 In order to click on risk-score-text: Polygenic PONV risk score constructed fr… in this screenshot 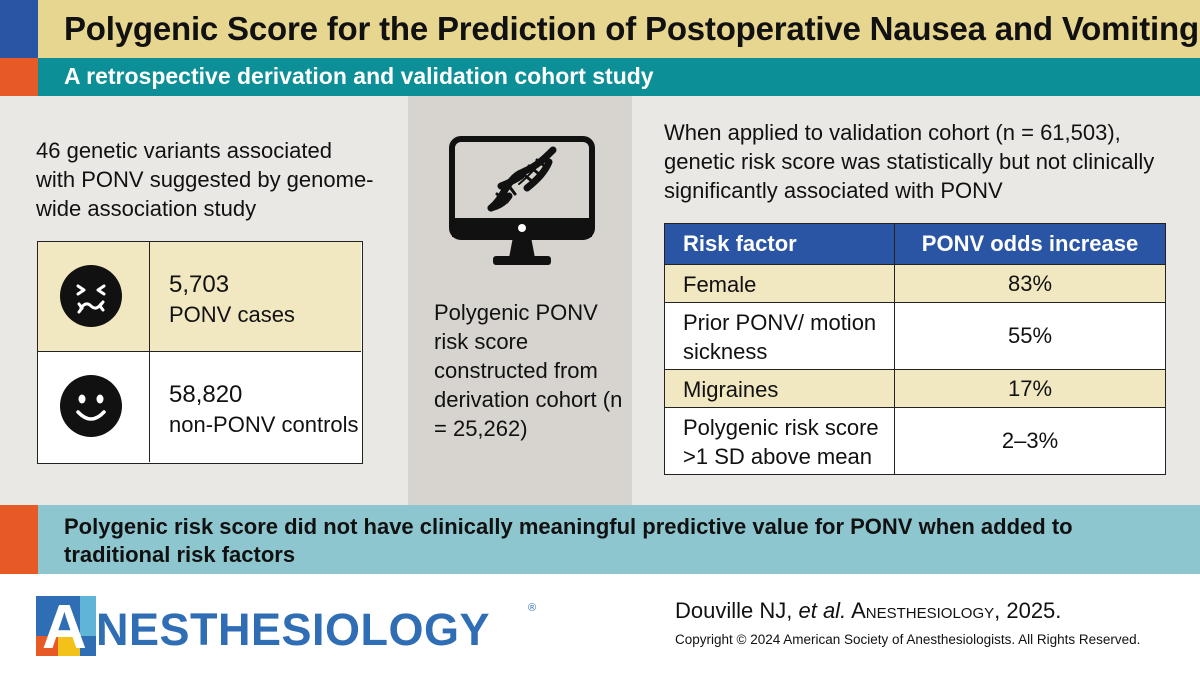, I will do `click(528, 370)`.